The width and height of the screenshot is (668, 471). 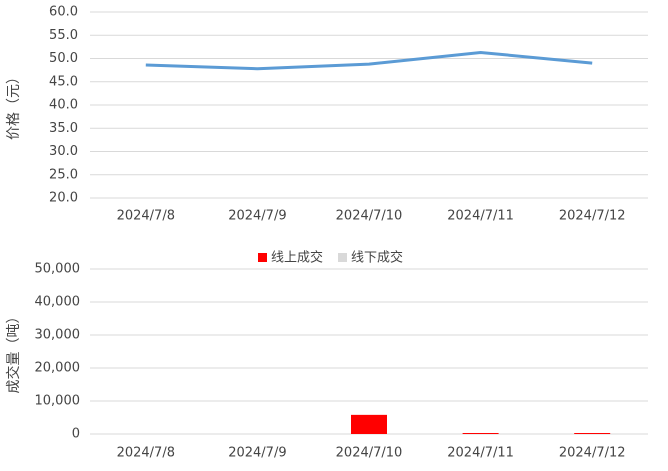 I want to click on y-tick-label: 50.0, so click(x=63, y=58).